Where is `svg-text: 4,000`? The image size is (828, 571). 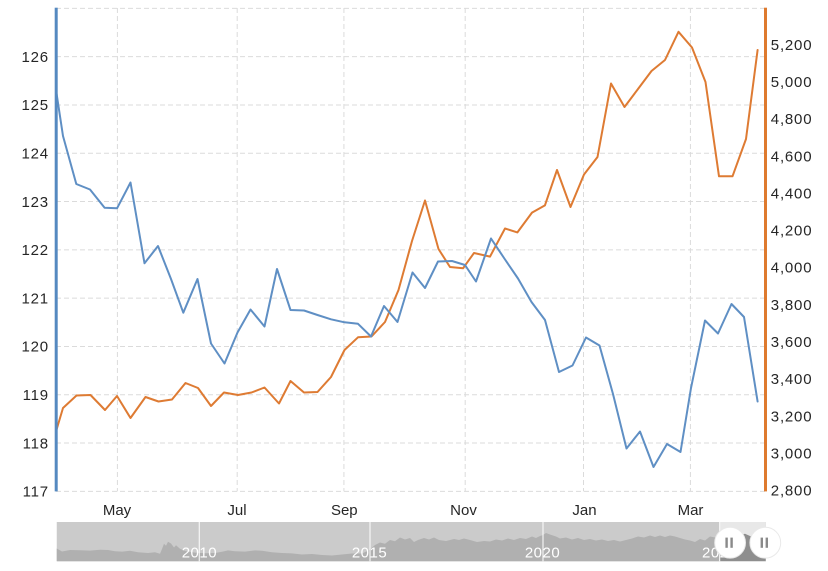 svg-text: 4,000 is located at coordinates (792, 268).